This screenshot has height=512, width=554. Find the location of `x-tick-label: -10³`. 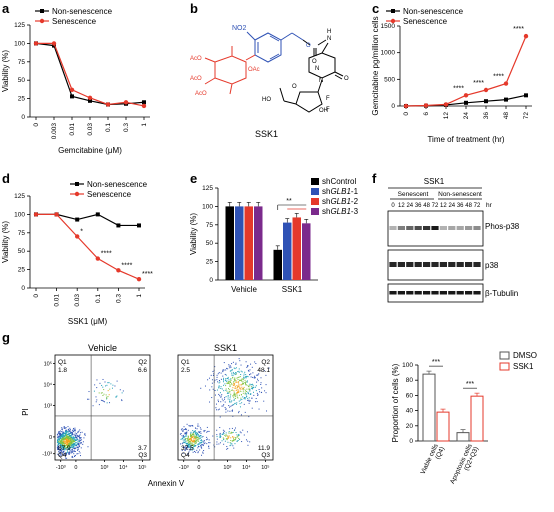

x-tick-label: -10³ is located at coordinates (184, 468).